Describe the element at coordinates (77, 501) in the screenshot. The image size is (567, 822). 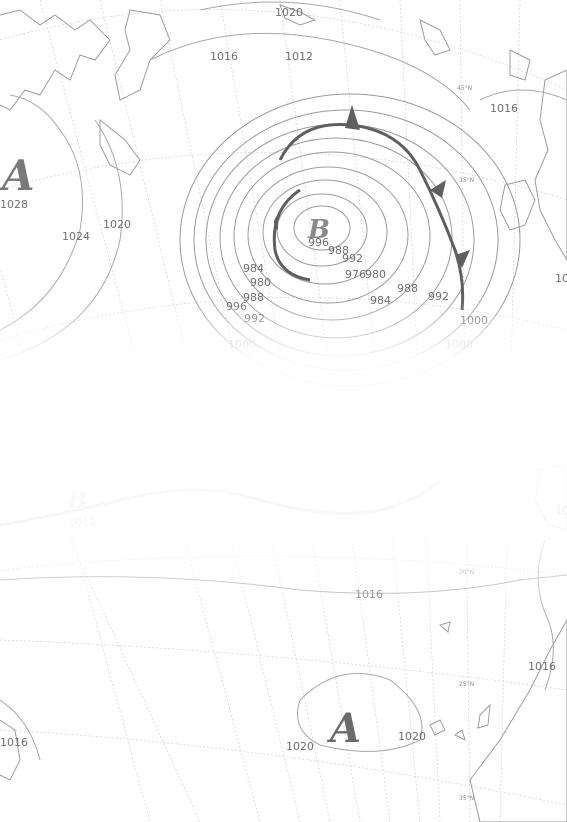
I see `low-faded-center-letter: B` at that location.